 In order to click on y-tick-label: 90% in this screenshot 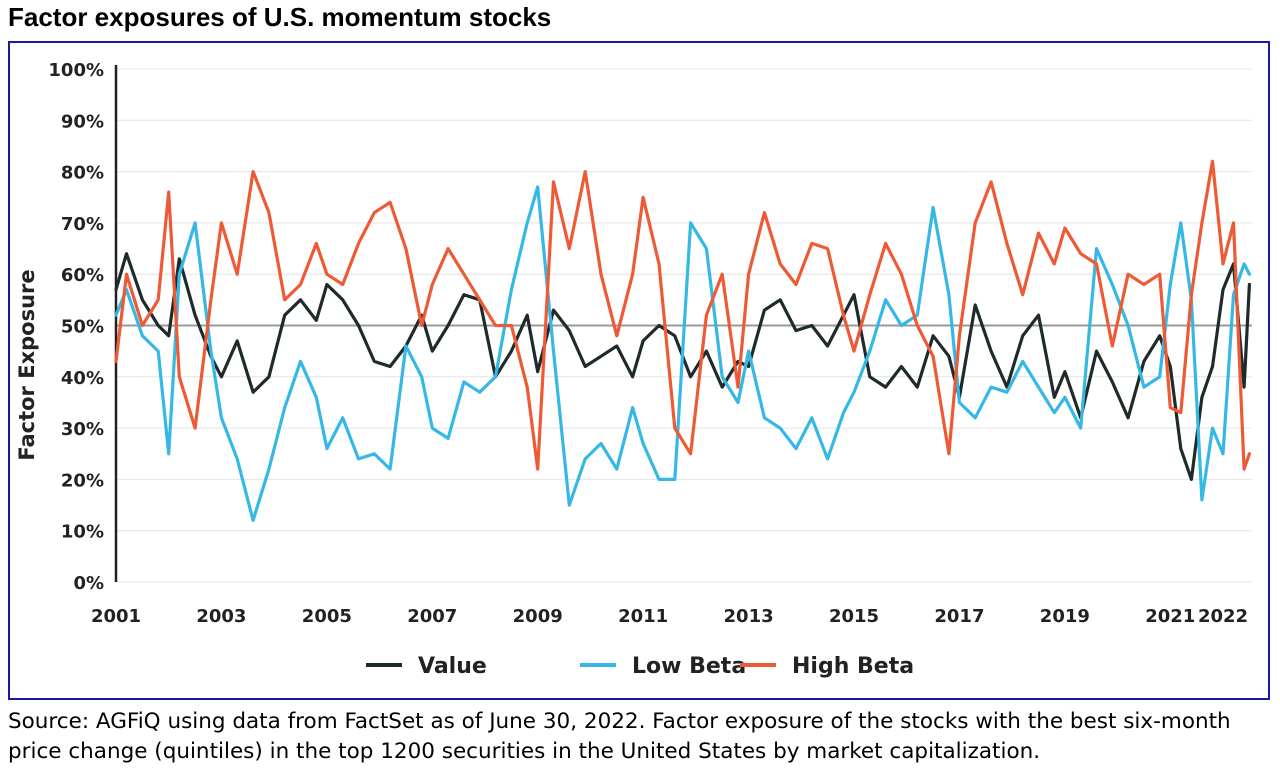, I will do `click(82, 121)`.